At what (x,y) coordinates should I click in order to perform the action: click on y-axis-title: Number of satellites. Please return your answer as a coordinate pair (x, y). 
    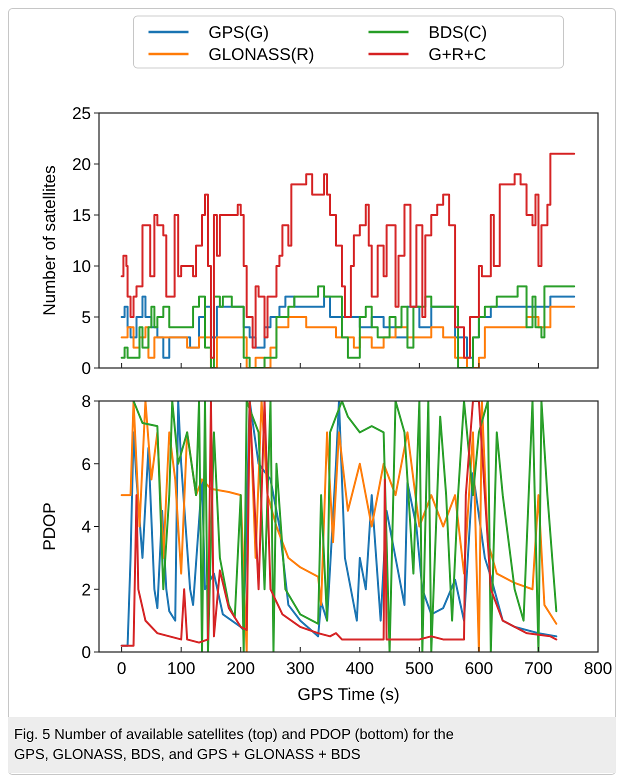
    Looking at the image, I should click on (49, 240).